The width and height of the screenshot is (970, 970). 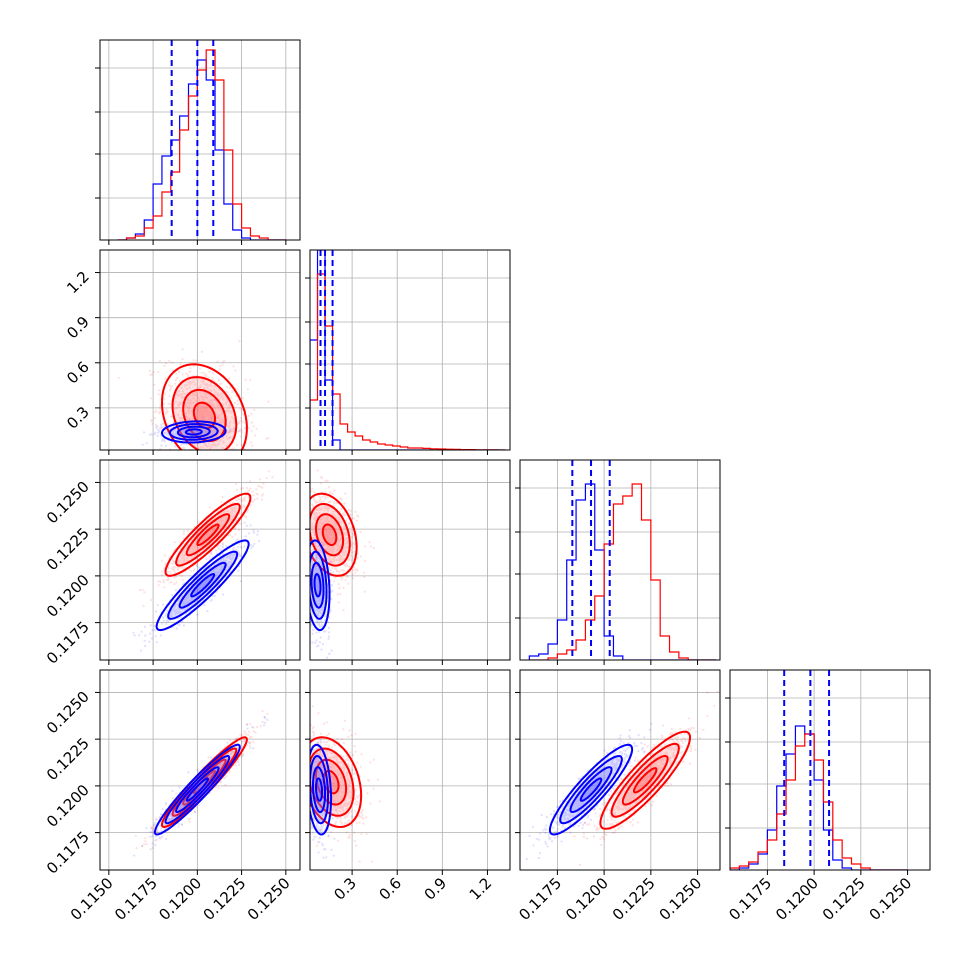 I want to click on panel-1-0: 0.3 0.6 0.9 1.2, so click(x=182, y=352).